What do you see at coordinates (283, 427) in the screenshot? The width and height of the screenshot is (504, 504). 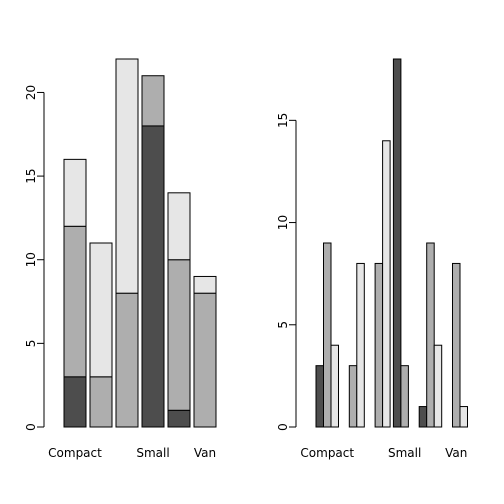 I see `right-y-tick-label: 0` at bounding box center [283, 427].